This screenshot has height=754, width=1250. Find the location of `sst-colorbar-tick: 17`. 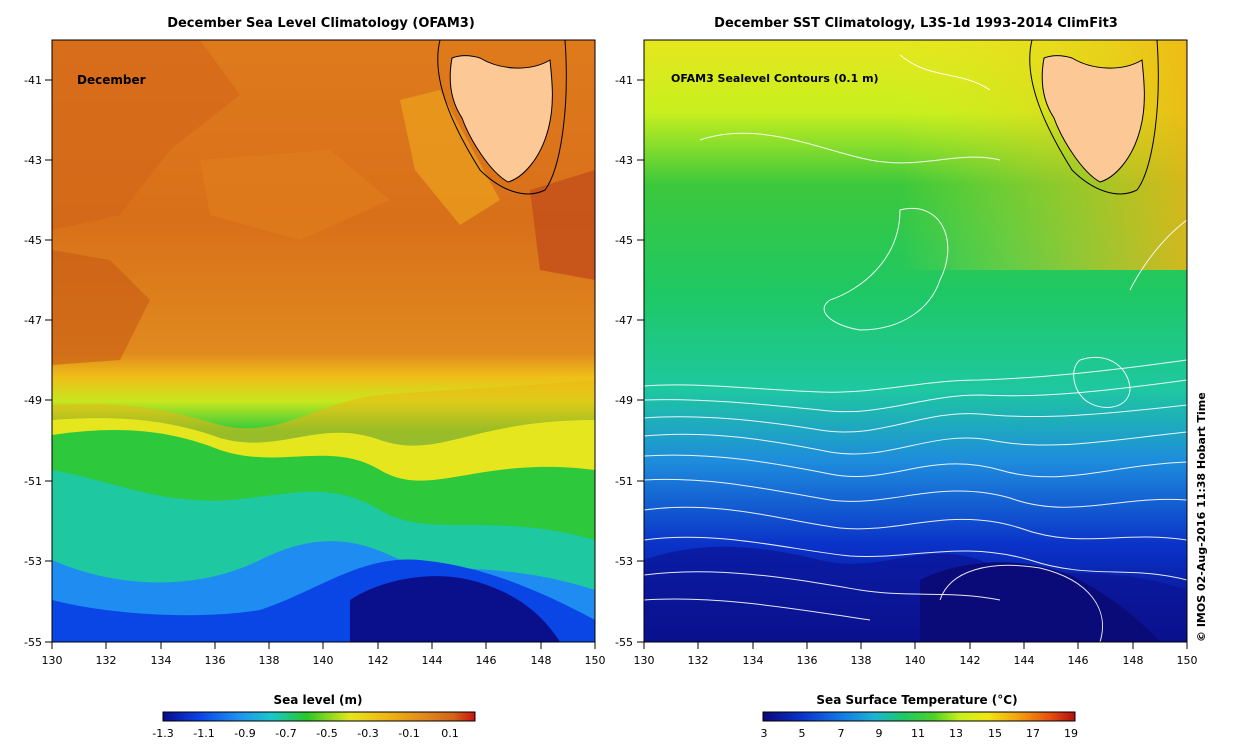

sst-colorbar-tick: 17 is located at coordinates (1033, 733).